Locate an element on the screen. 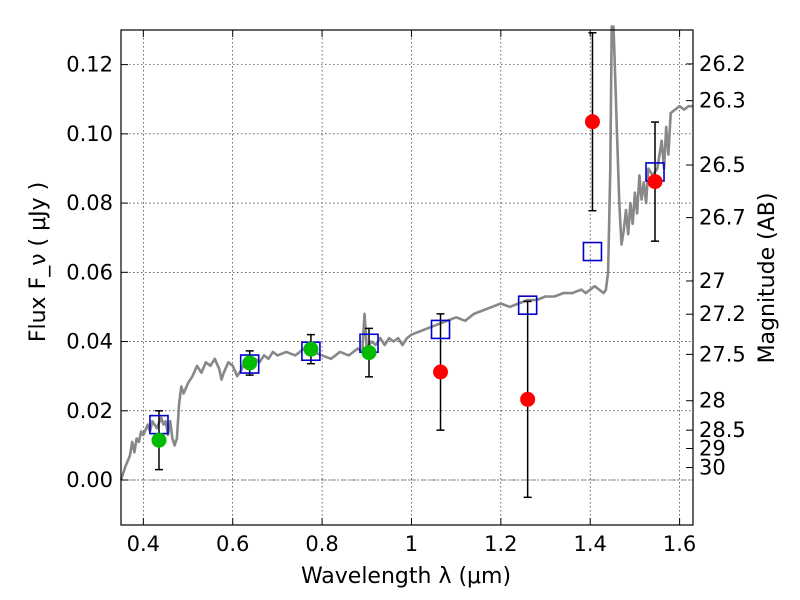  x-tick-label: 1.4 is located at coordinates (590, 544).